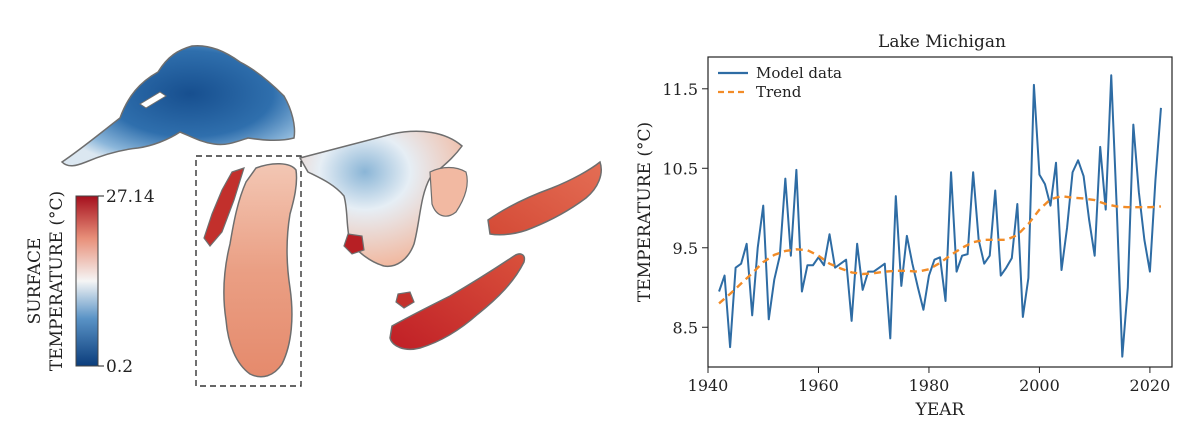 Image resolution: width=1200 pixels, height=437 pixels. Describe the element at coordinates (708, 385) in the screenshot. I see `x-tick-label: 1940` at that location.